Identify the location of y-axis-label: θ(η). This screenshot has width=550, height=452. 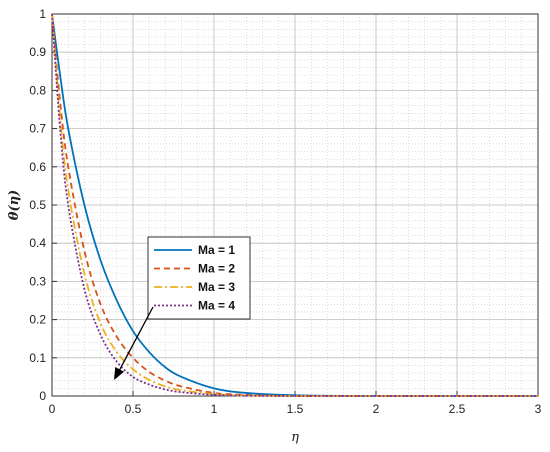
(14, 205).